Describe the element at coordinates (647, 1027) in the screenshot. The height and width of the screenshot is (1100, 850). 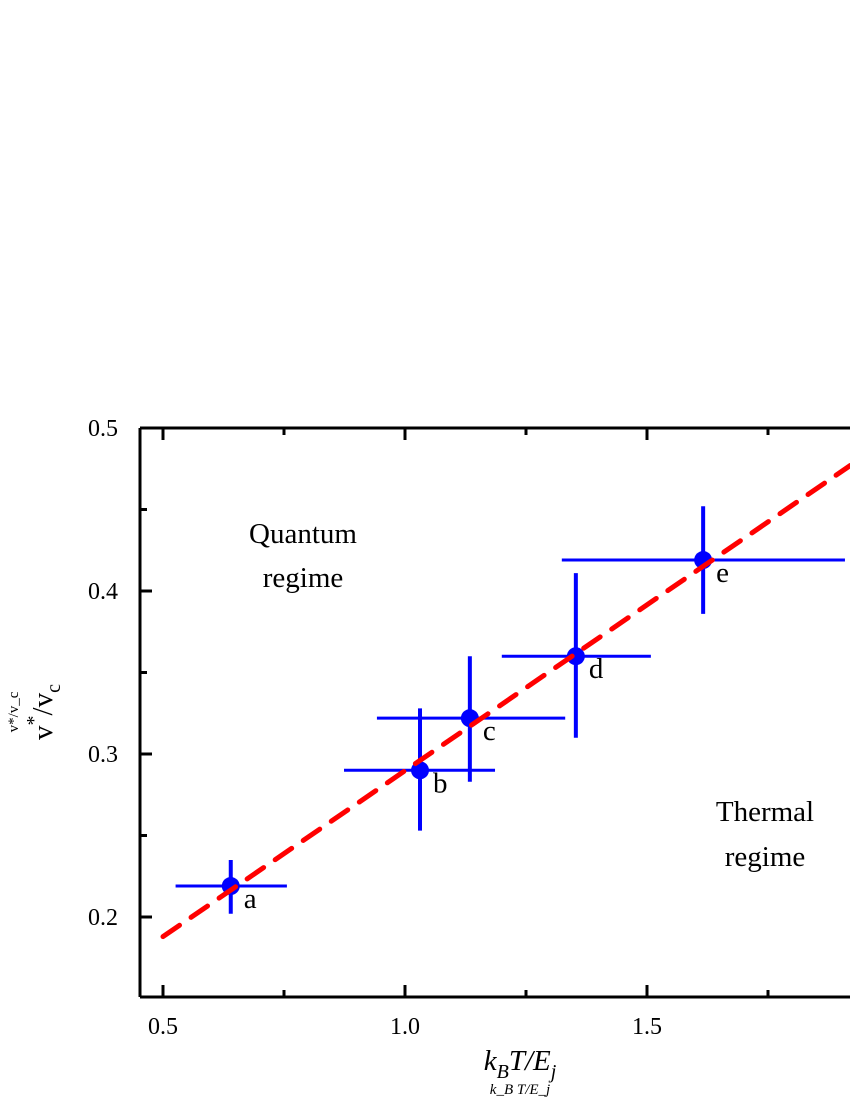
I see `x-tick-label: 1.5` at that location.